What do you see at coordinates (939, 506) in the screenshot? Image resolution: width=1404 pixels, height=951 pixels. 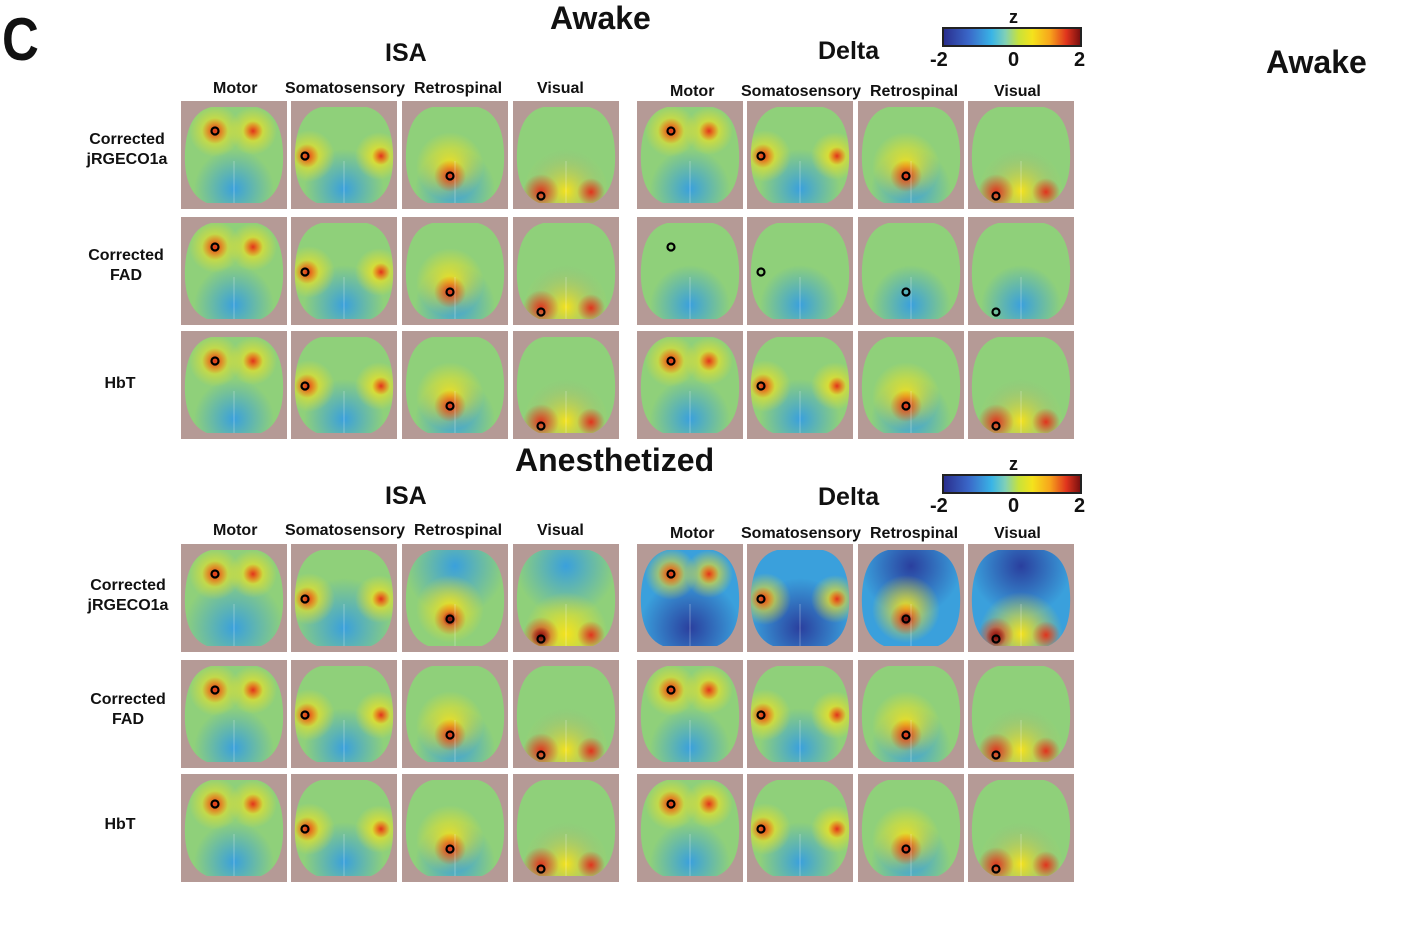 I see `colorbar-min-anesthetized: -2` at bounding box center [939, 506].